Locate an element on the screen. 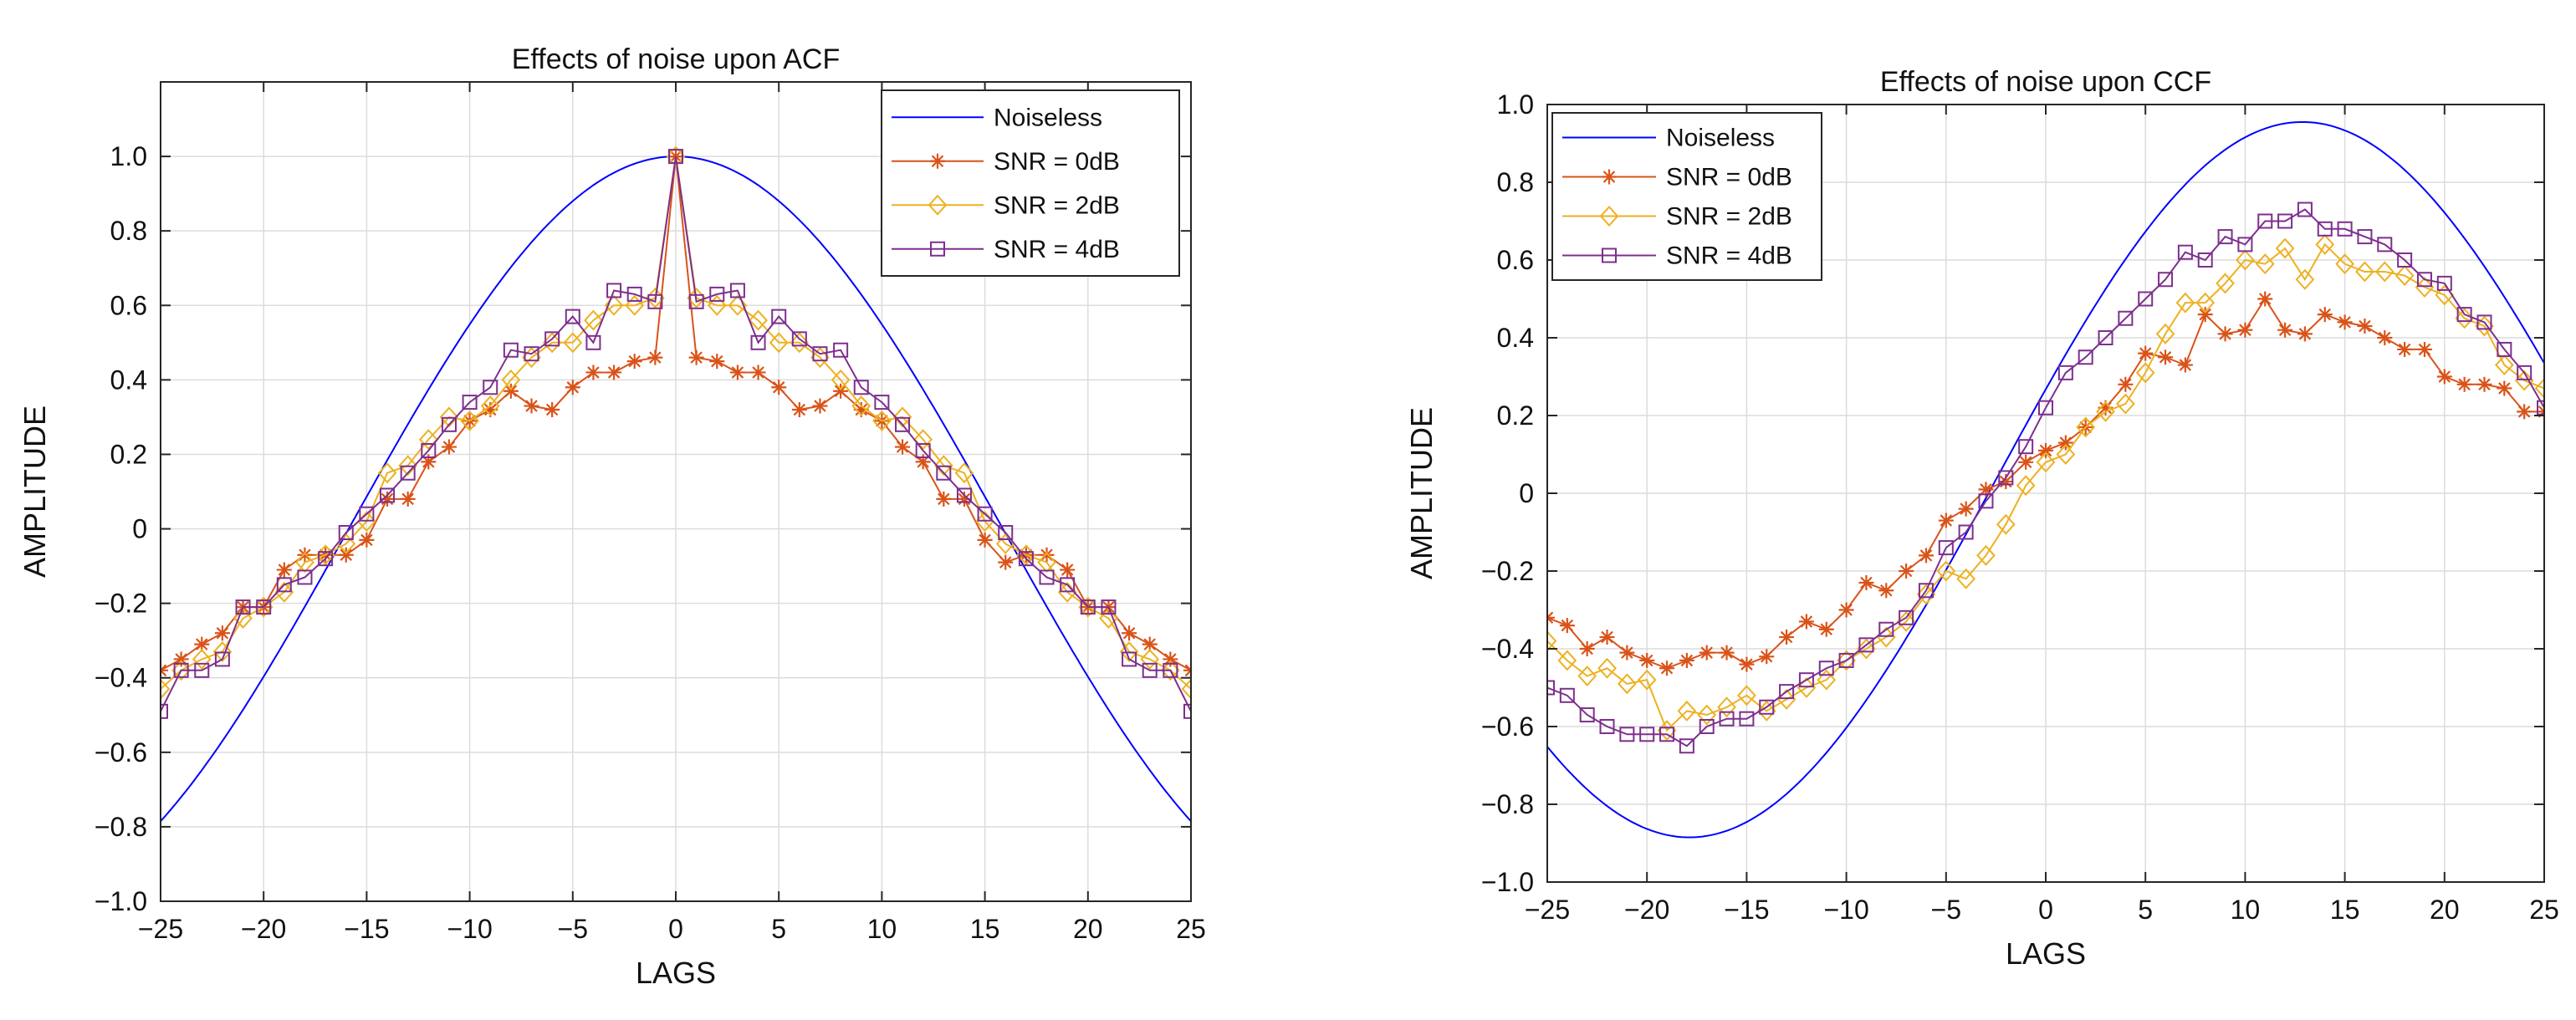  y-tick-label: −0.4 is located at coordinates (121, 678).